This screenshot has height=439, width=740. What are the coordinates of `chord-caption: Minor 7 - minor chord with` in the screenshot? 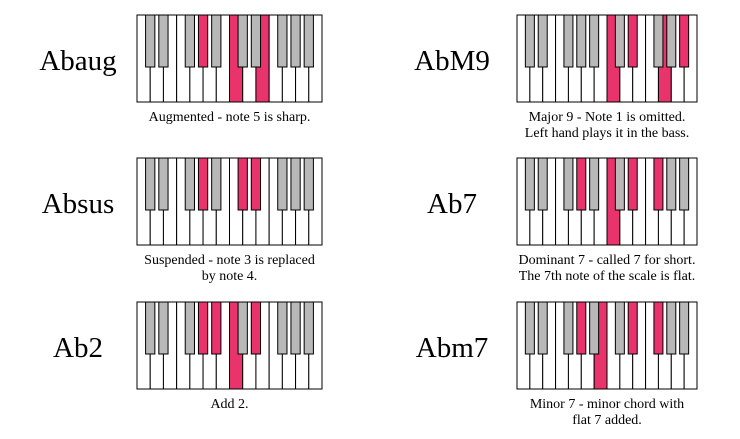 It's located at (607, 404).